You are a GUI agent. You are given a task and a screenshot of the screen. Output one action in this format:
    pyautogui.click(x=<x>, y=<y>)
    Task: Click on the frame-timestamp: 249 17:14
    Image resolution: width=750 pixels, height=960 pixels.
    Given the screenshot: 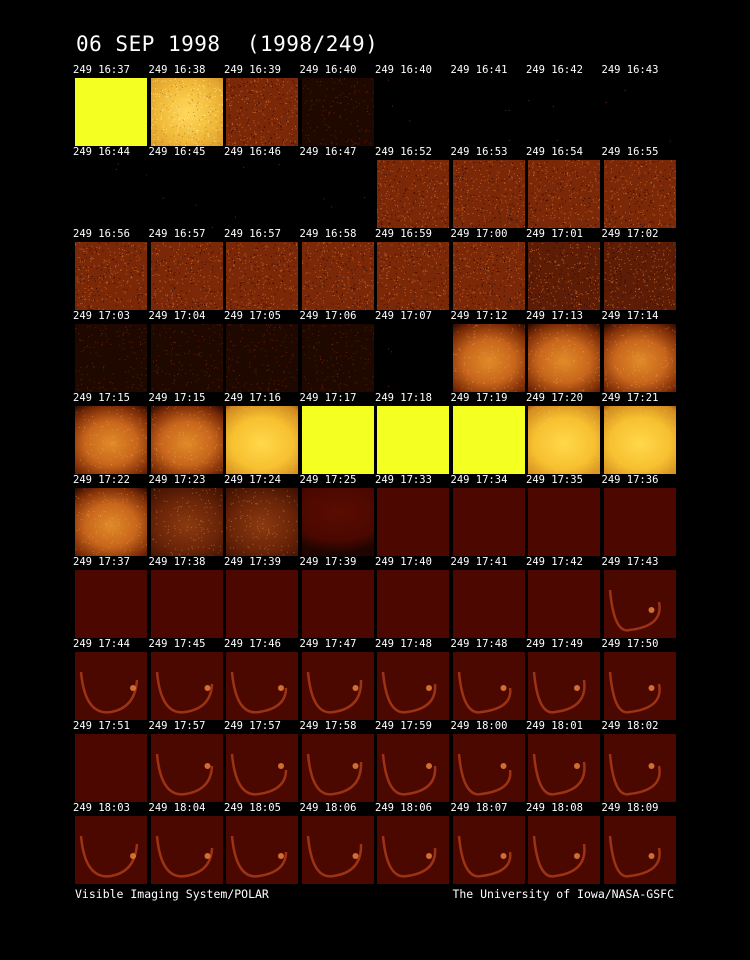 What is the action you would take?
    pyautogui.click(x=630, y=316)
    